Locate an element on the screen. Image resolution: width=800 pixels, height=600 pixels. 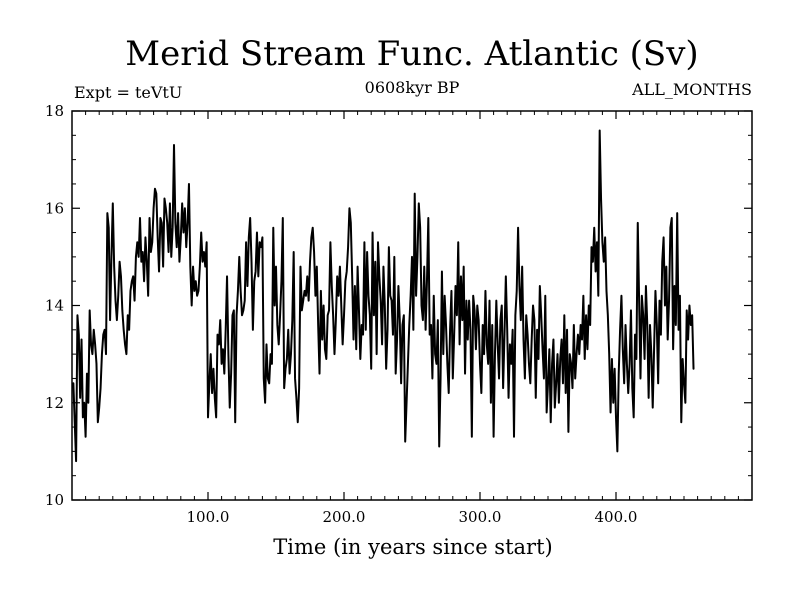
chart-title: Merid Stream Func. Atlantic (Sv) is located at coordinates (411, 54).